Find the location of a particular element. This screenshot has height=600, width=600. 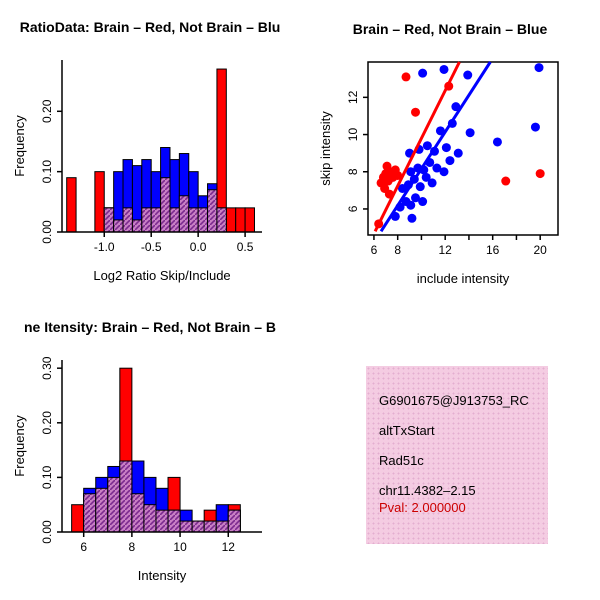

event-type-text: altTxStart is located at coordinates (407, 430).